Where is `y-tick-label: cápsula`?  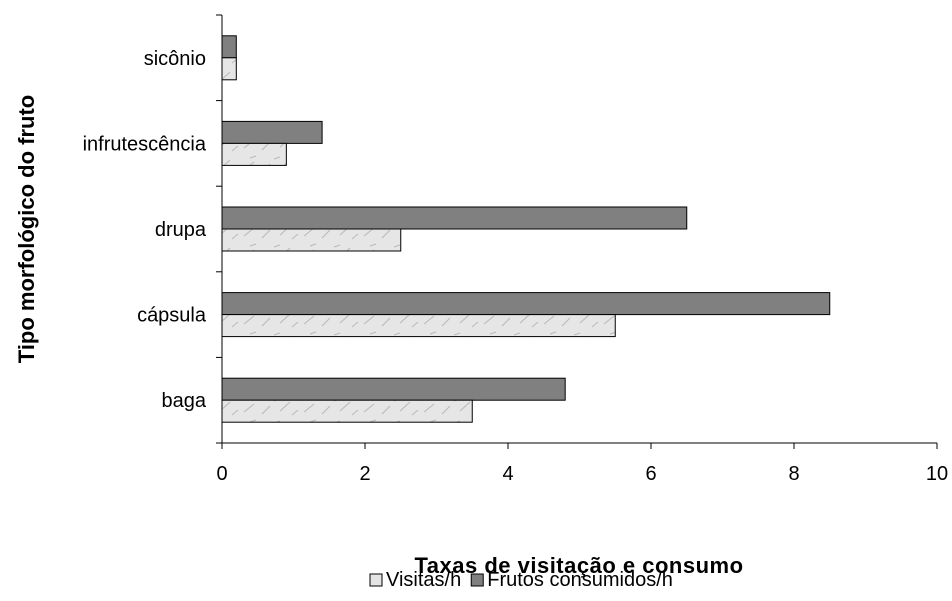
y-tick-label: cápsula is located at coordinates (172, 316).